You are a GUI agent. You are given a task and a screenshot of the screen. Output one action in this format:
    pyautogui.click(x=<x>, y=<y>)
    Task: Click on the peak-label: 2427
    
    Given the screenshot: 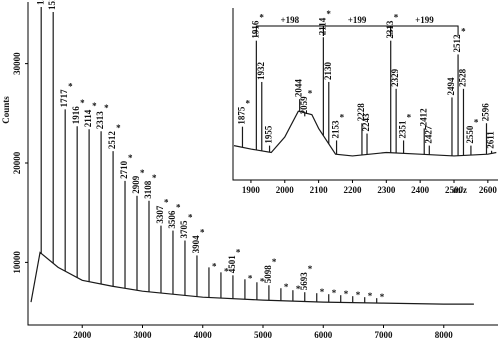 What is the action you would take?
    pyautogui.click(x=428, y=134)
    